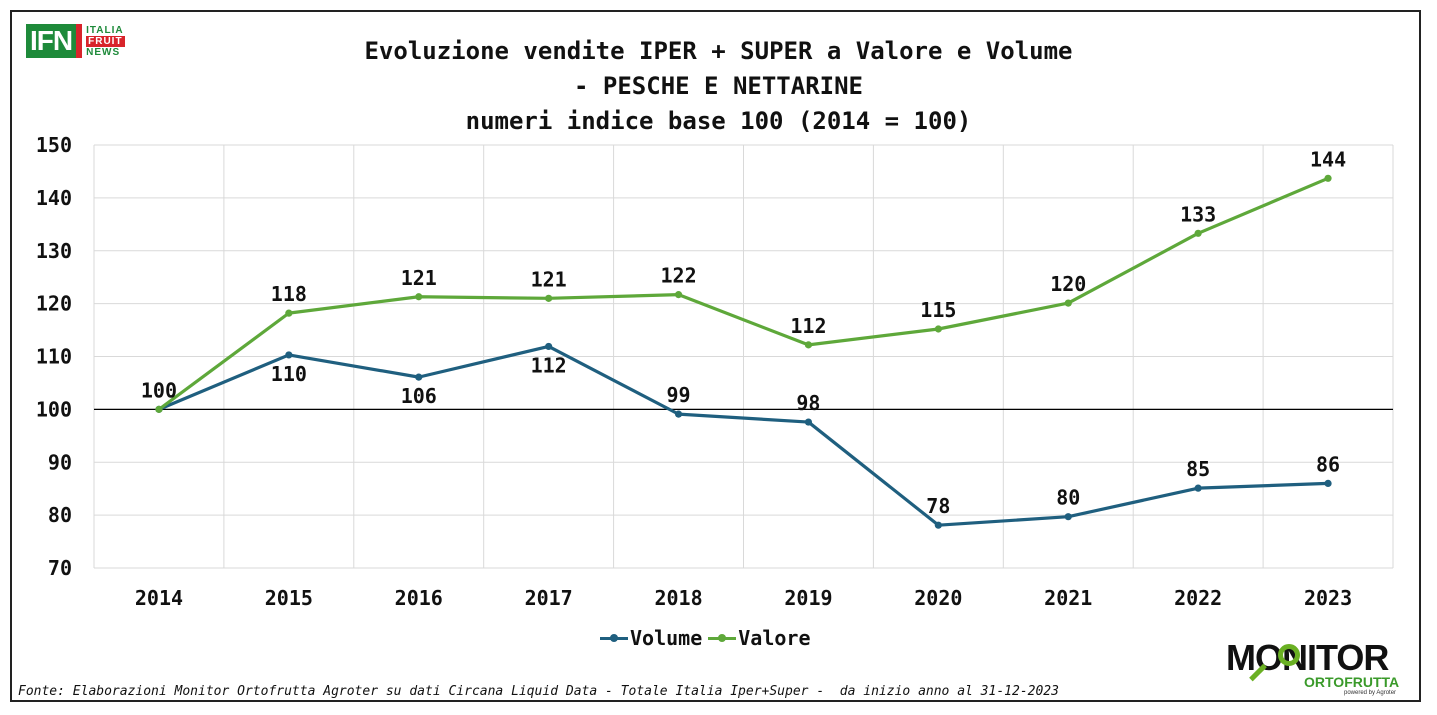 The height and width of the screenshot is (715, 1437). What do you see at coordinates (1068, 598) in the screenshot?
I see `x-tick-label: 2021` at bounding box center [1068, 598].